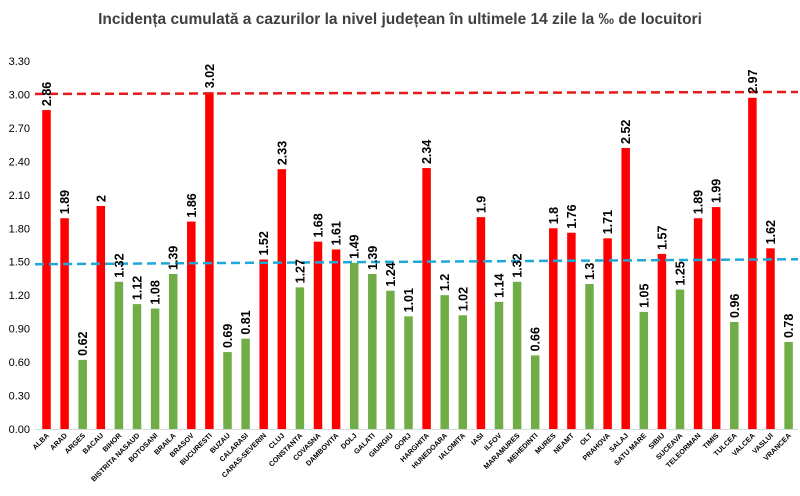 Image resolution: width=800 pixels, height=496 pixels. What do you see at coordinates (717, 191) in the screenshot?
I see `data-label: 1.99` at bounding box center [717, 191].